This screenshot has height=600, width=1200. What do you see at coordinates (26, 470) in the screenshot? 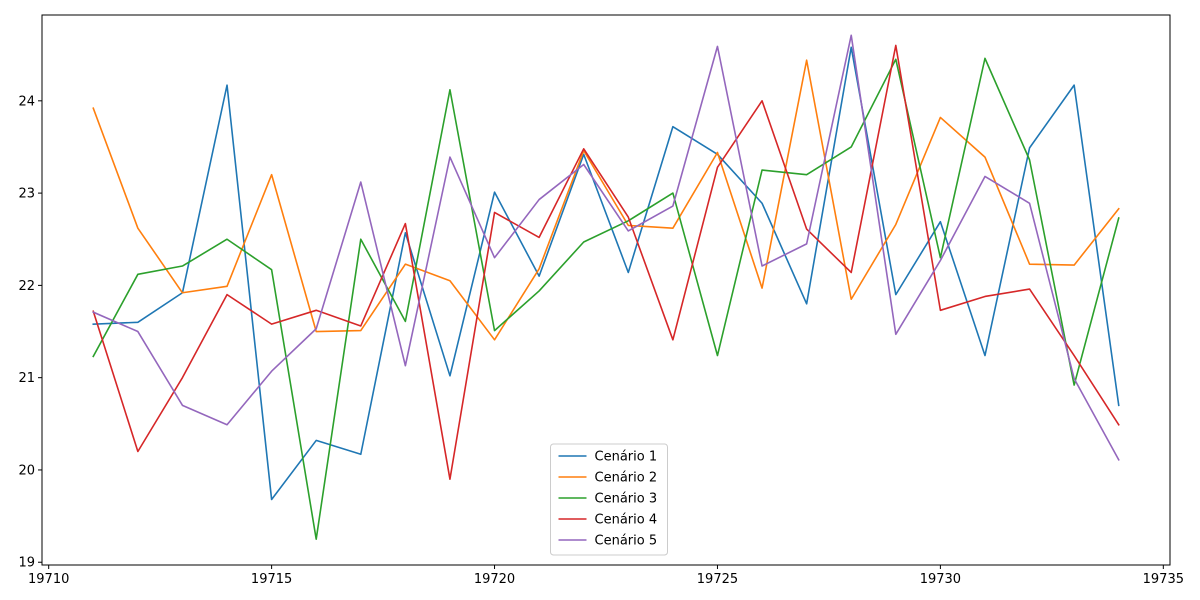
I see `y-tick-label: 20` at bounding box center [26, 470].